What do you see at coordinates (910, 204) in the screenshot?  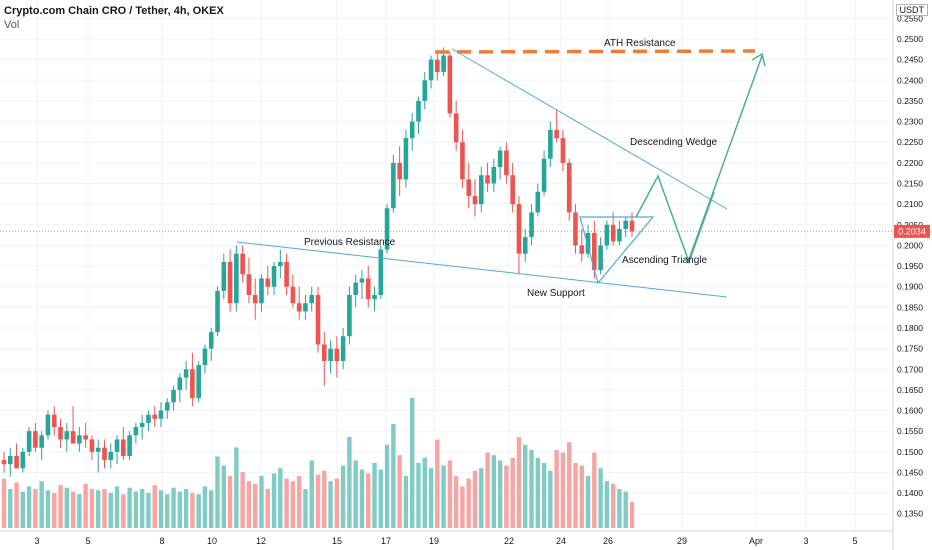 I see `price-tick-label: 0.2100` at bounding box center [910, 204].